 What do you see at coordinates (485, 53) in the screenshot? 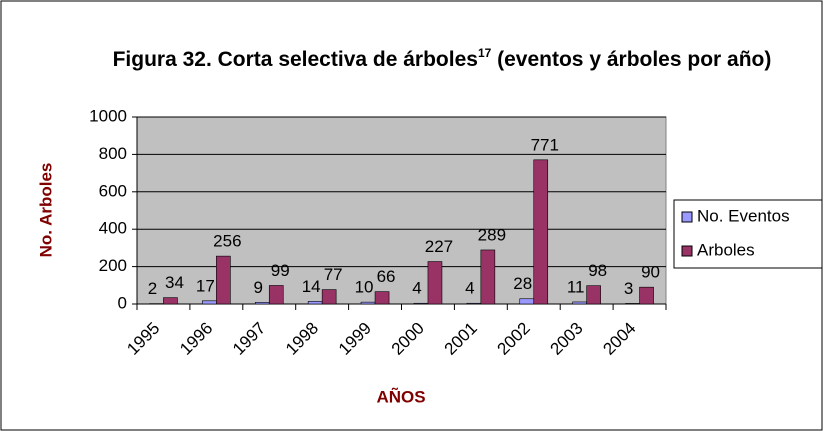
I see `title-note: 17` at bounding box center [485, 53].